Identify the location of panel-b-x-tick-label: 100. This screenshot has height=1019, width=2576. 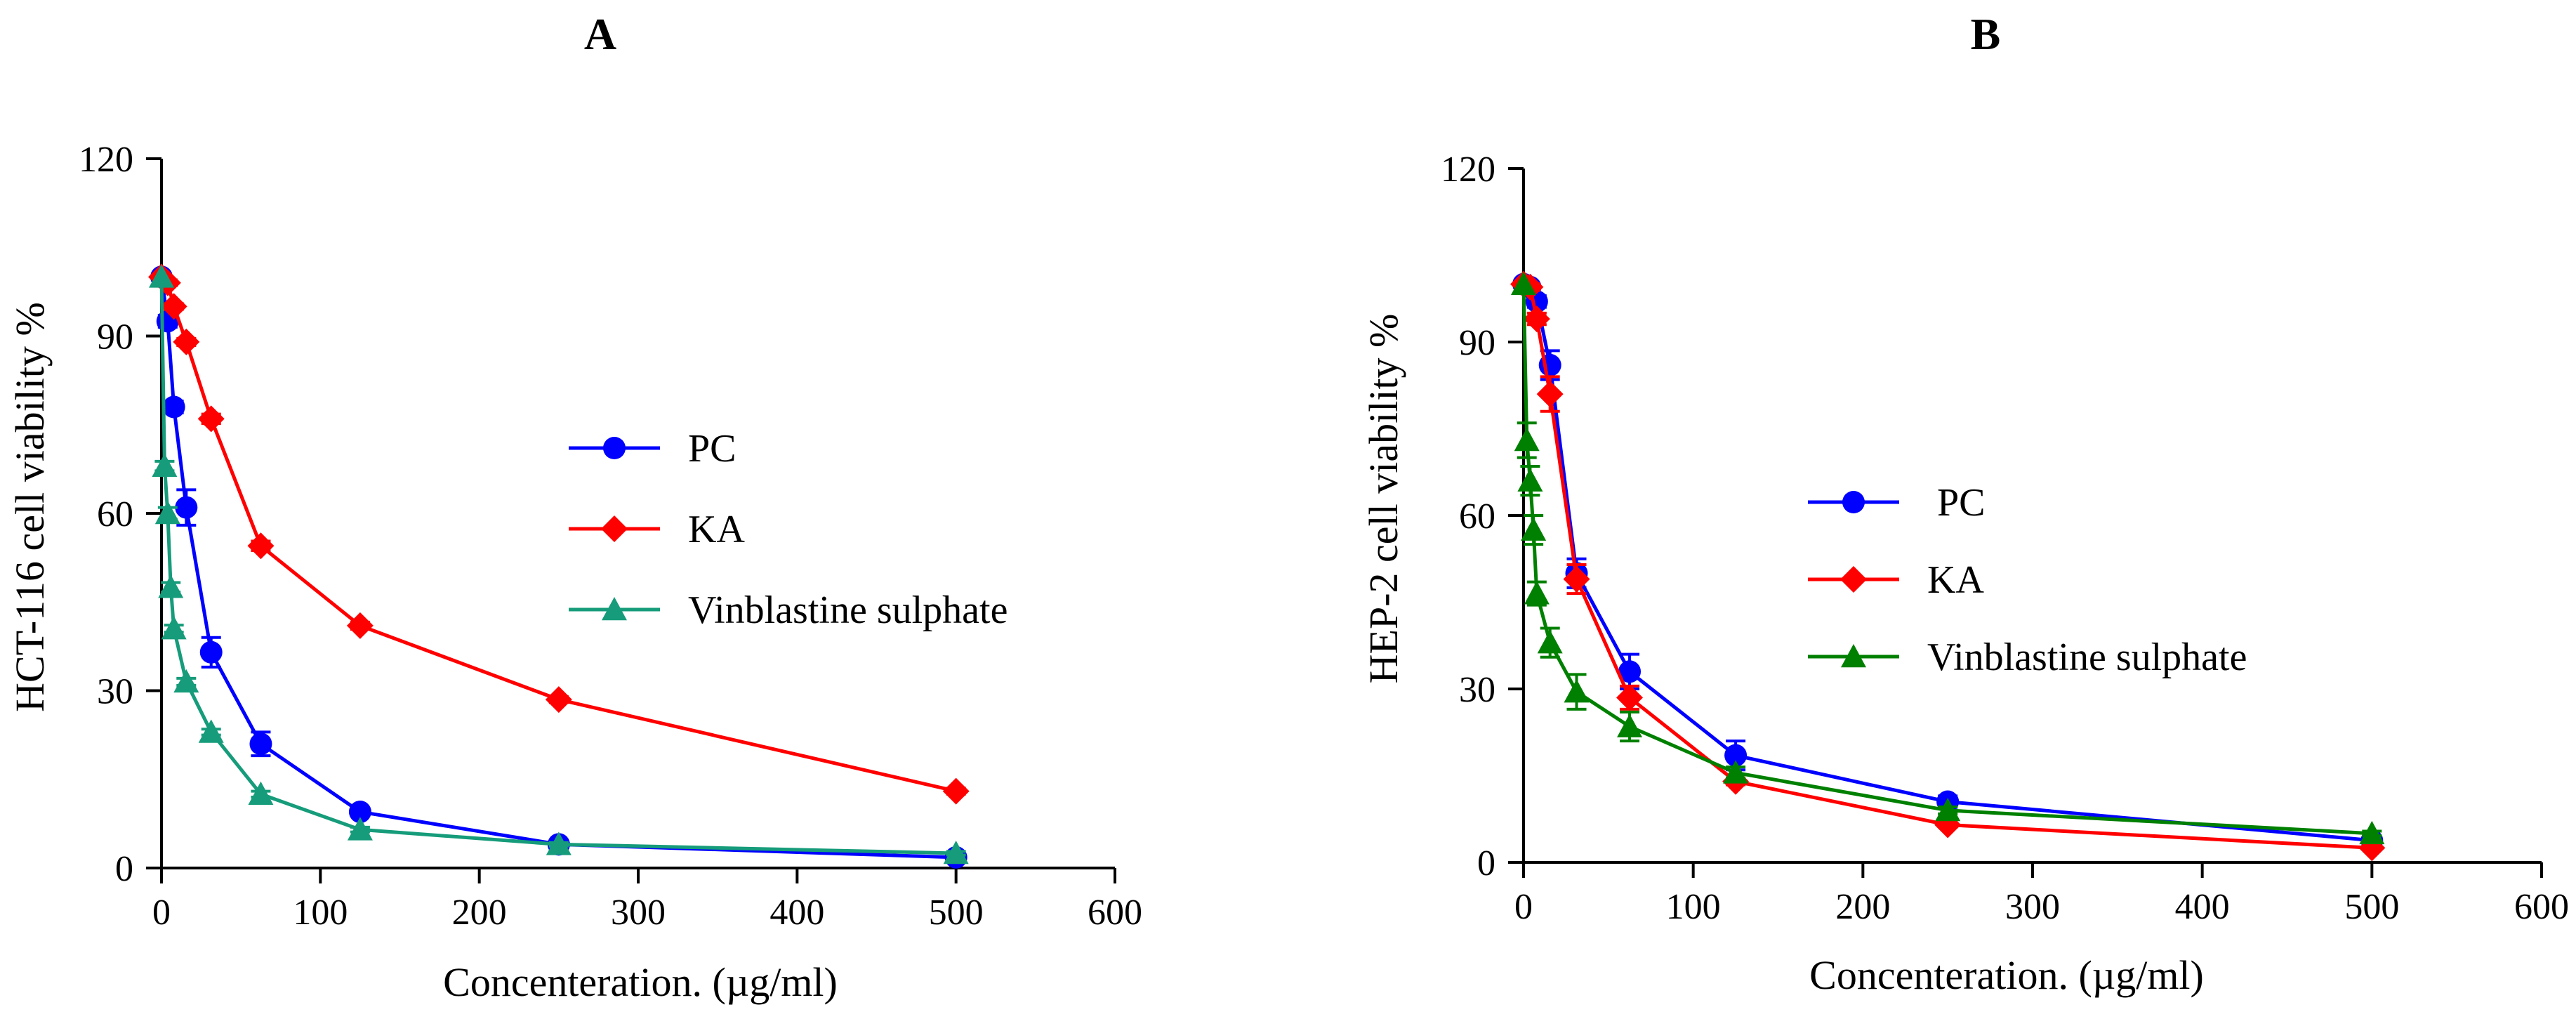
(1693, 907).